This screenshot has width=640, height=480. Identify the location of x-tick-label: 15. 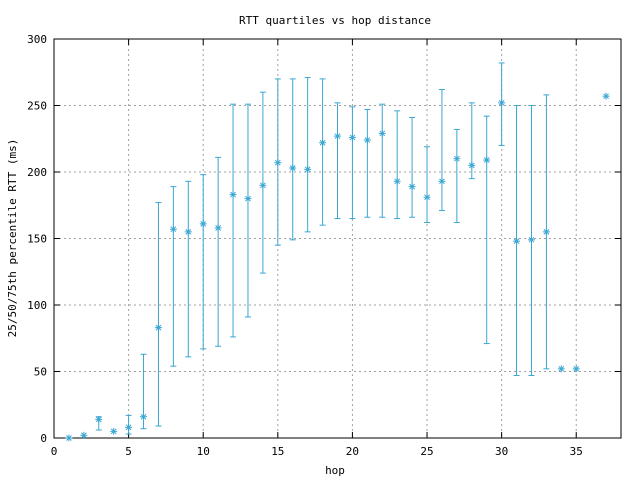
(277, 451).